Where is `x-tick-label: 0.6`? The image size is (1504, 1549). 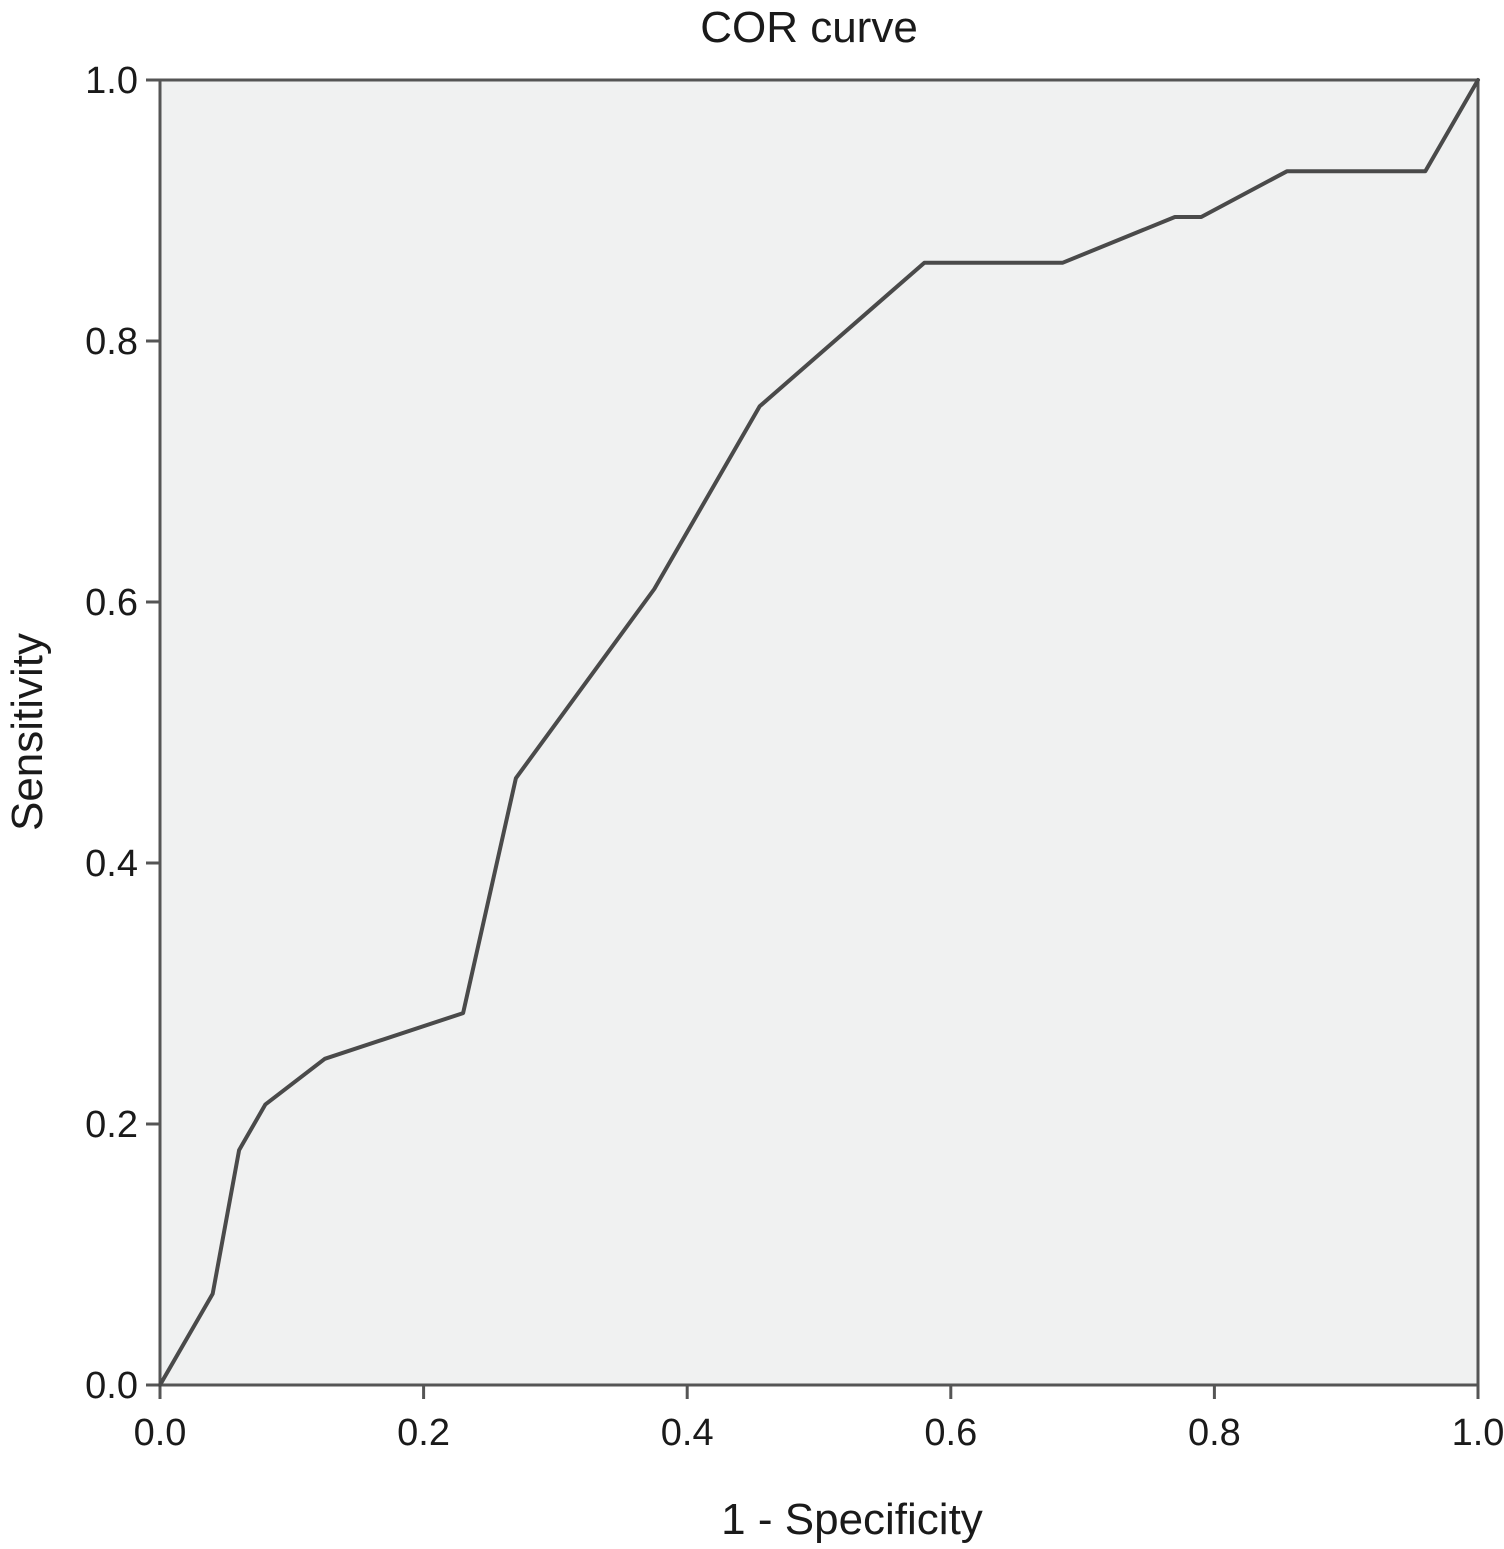
x-tick-label: 0.6 is located at coordinates (950, 1433).